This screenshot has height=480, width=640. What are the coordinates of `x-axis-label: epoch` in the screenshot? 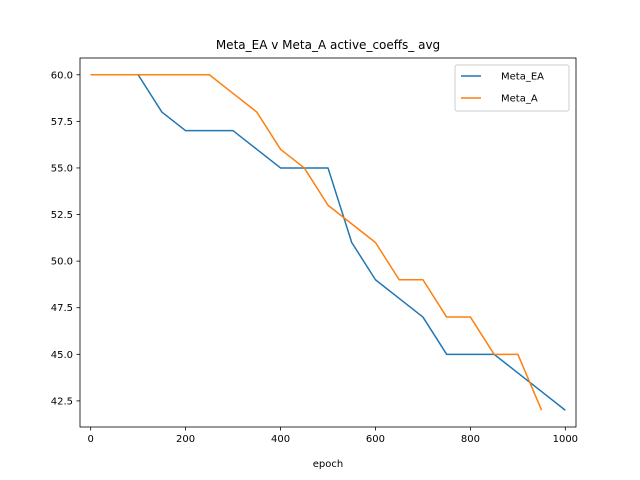 It's located at (328, 464).